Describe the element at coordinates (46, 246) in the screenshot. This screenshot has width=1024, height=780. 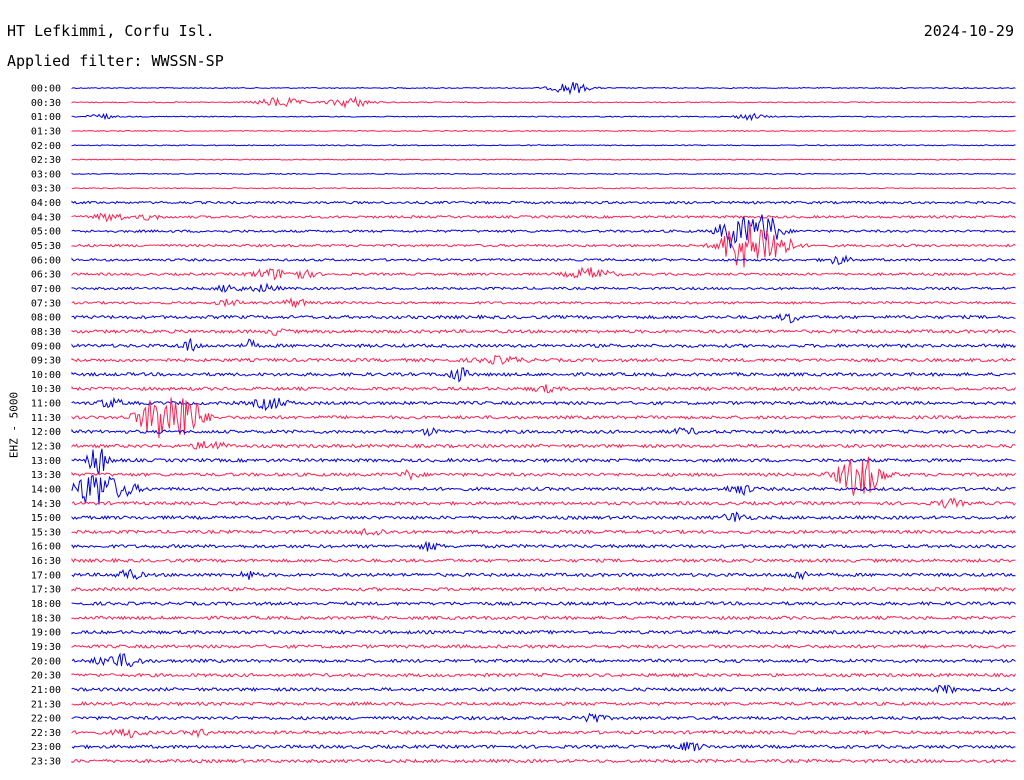
I see `time-tick-label: 05:30` at that location.